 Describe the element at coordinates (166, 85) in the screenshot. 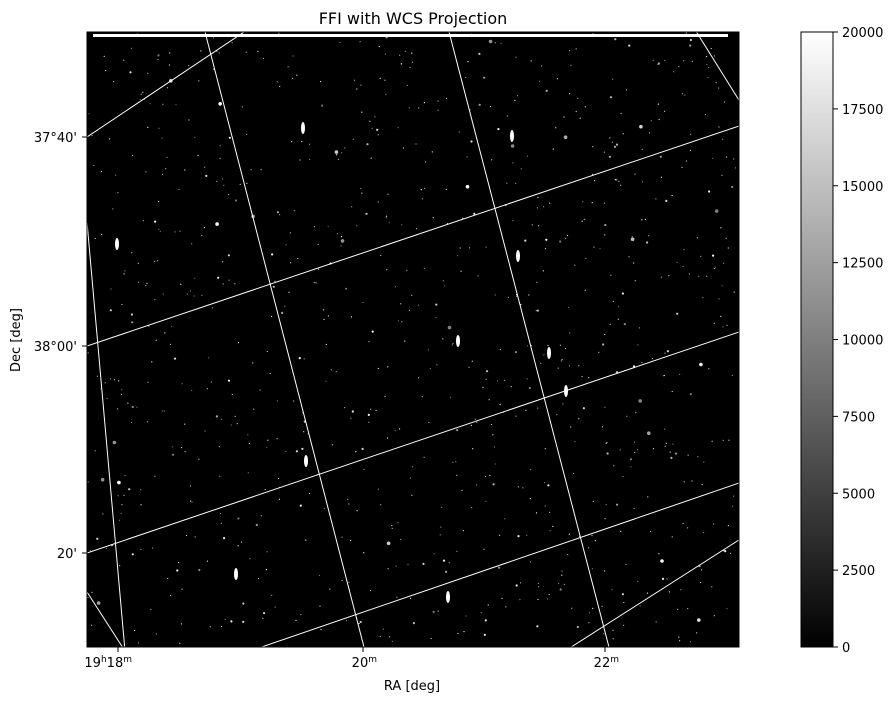

I see `dec-grid-line` at that location.